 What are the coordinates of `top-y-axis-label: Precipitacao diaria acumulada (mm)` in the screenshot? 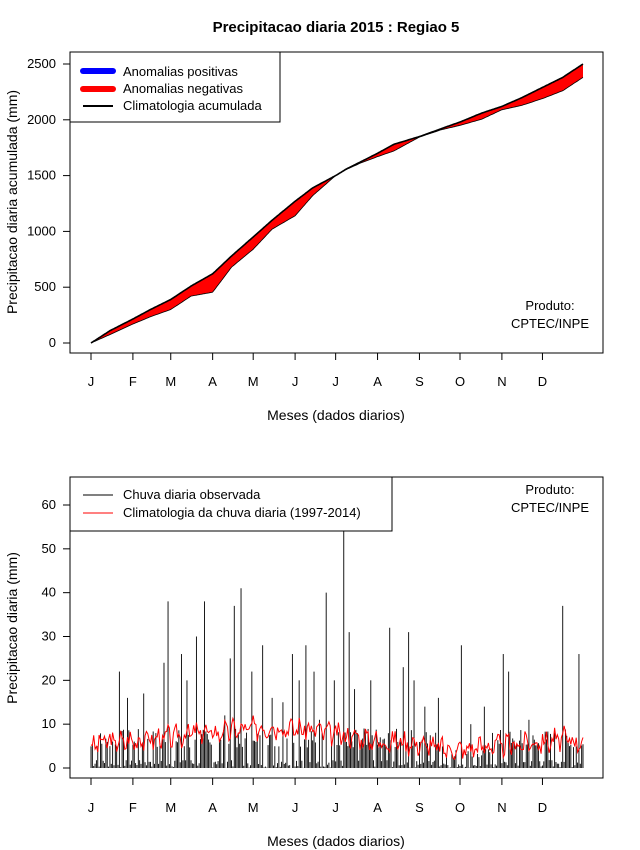 It's located at (12, 202).